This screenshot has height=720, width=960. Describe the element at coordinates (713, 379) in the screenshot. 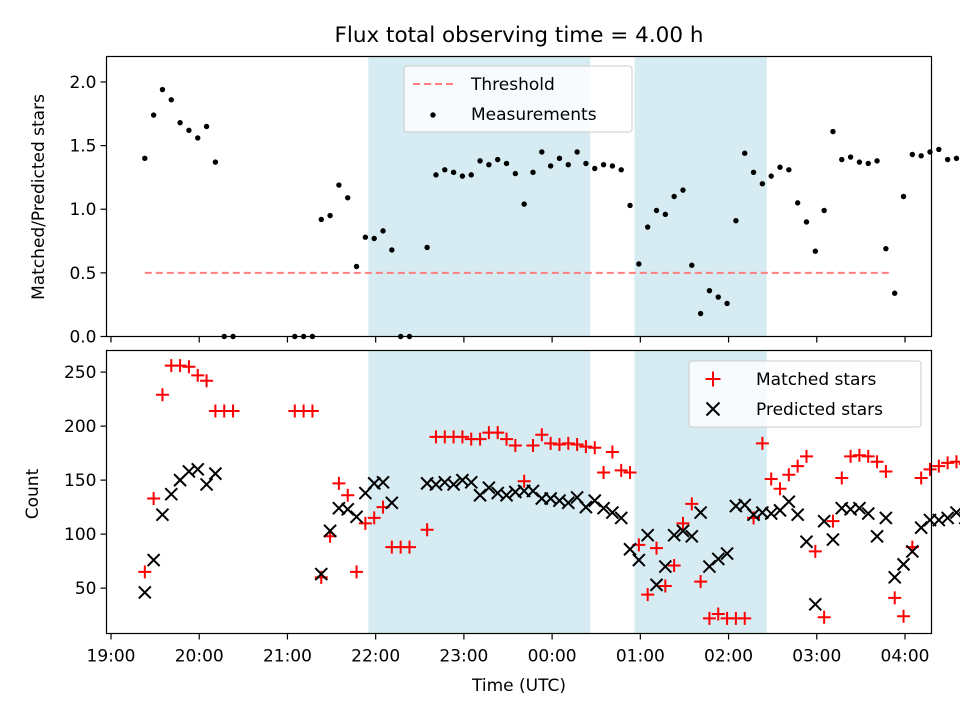

I see `matched-legend-swatch` at that location.